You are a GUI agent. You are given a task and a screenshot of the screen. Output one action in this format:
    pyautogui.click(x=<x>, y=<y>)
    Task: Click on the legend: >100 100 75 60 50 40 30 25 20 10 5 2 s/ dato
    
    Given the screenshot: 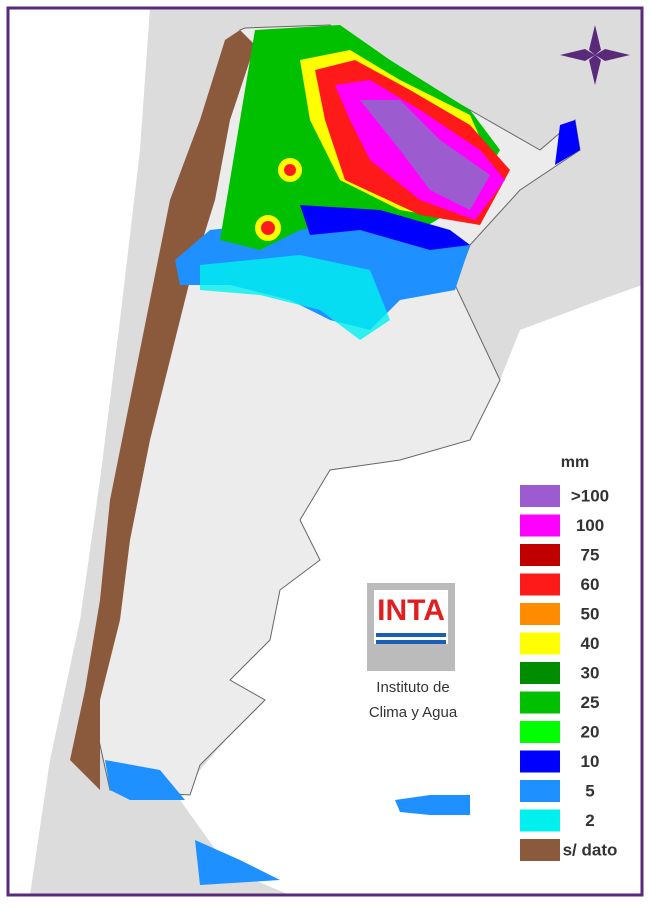 What is the action you would take?
    pyautogui.click(x=568, y=673)
    